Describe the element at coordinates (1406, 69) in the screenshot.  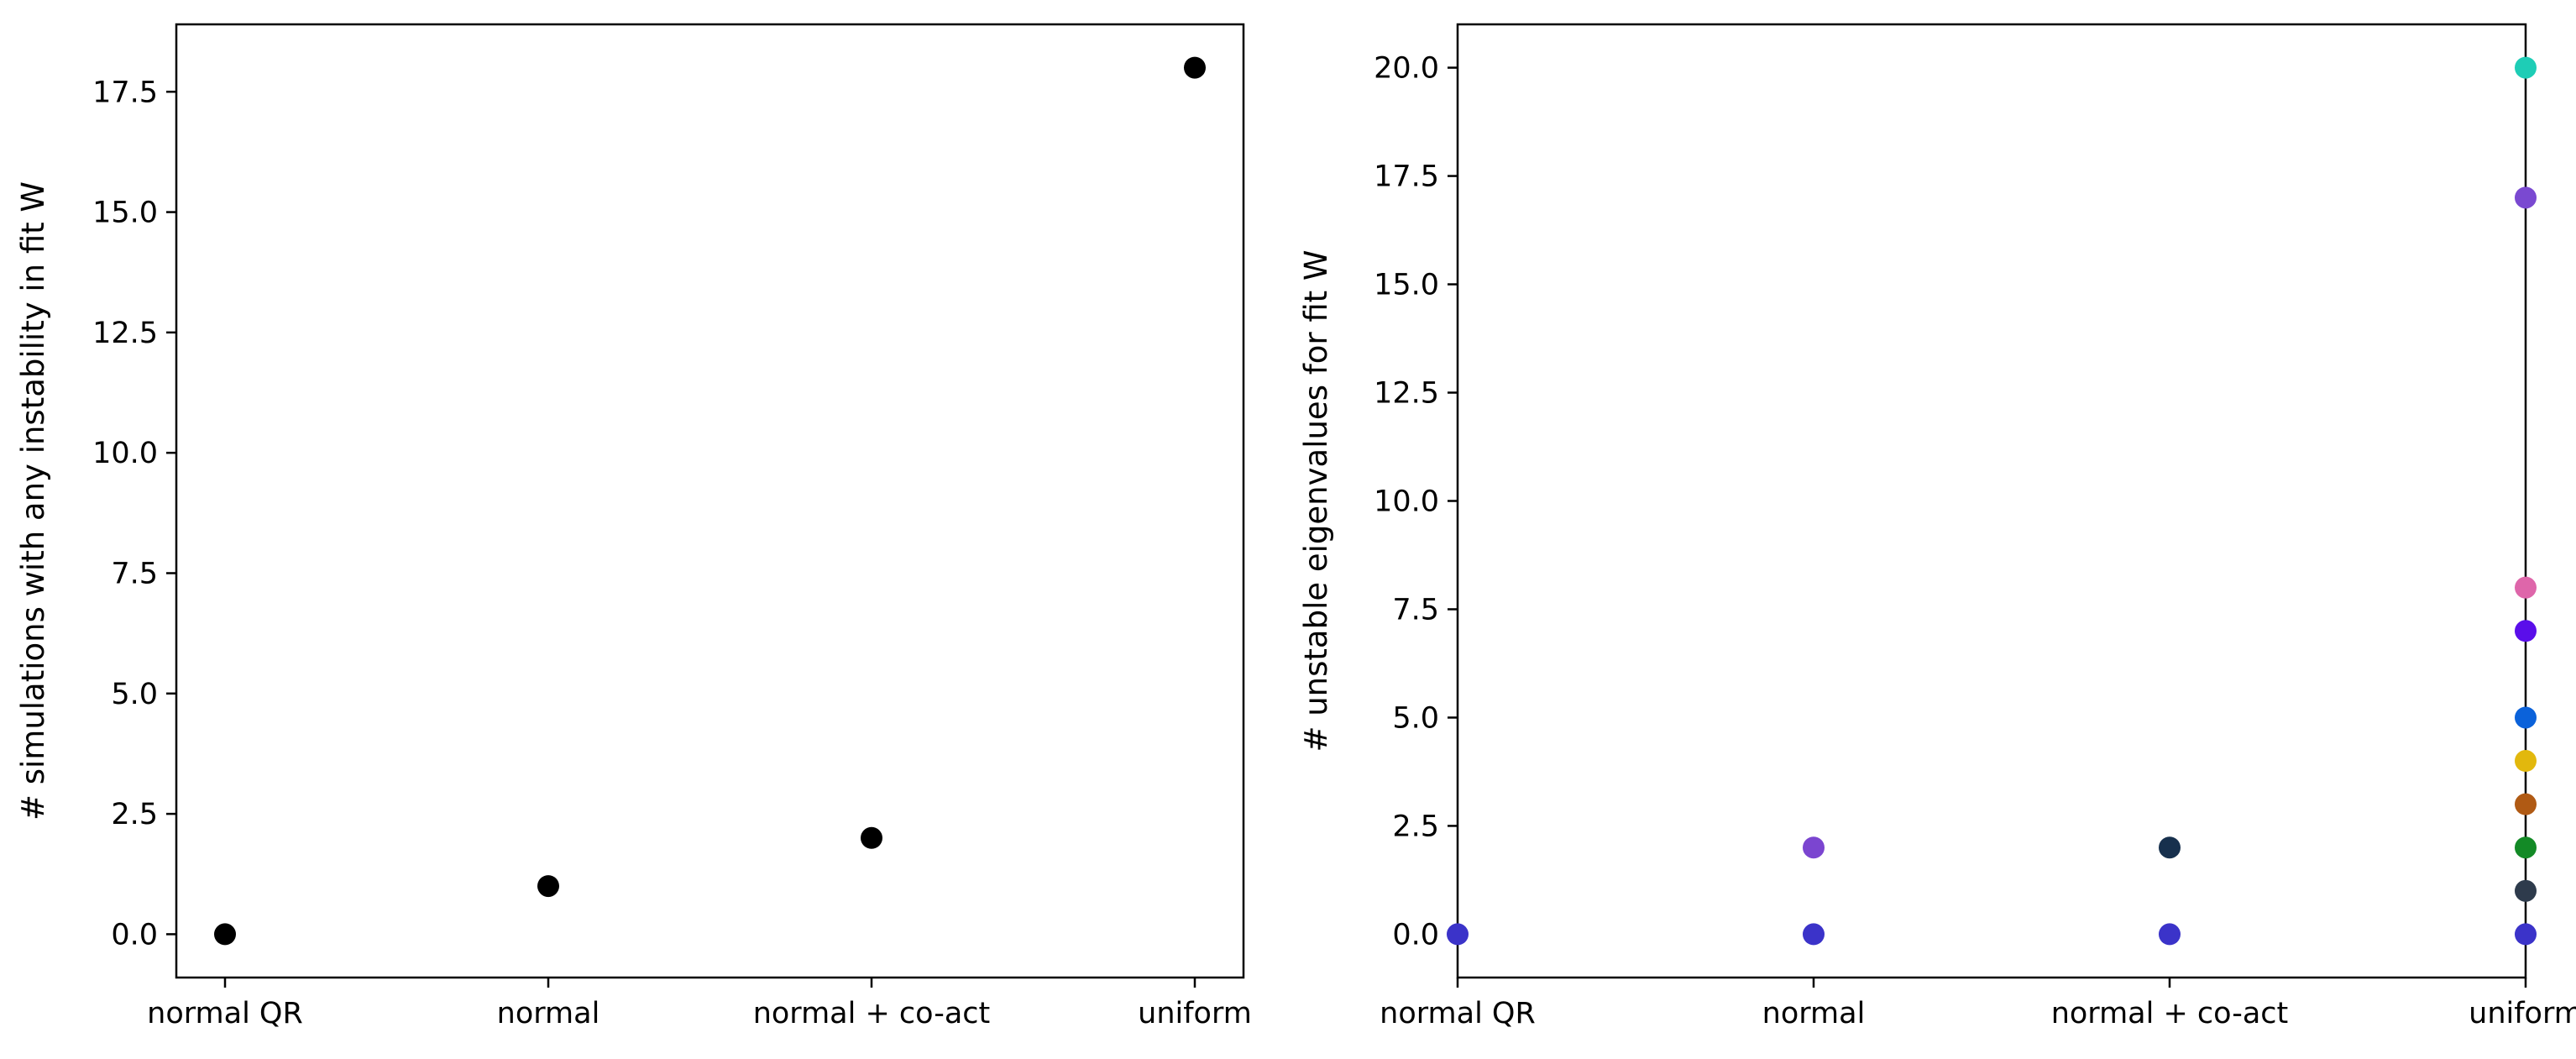
I see `y-tick-label: 20.0` at that location.